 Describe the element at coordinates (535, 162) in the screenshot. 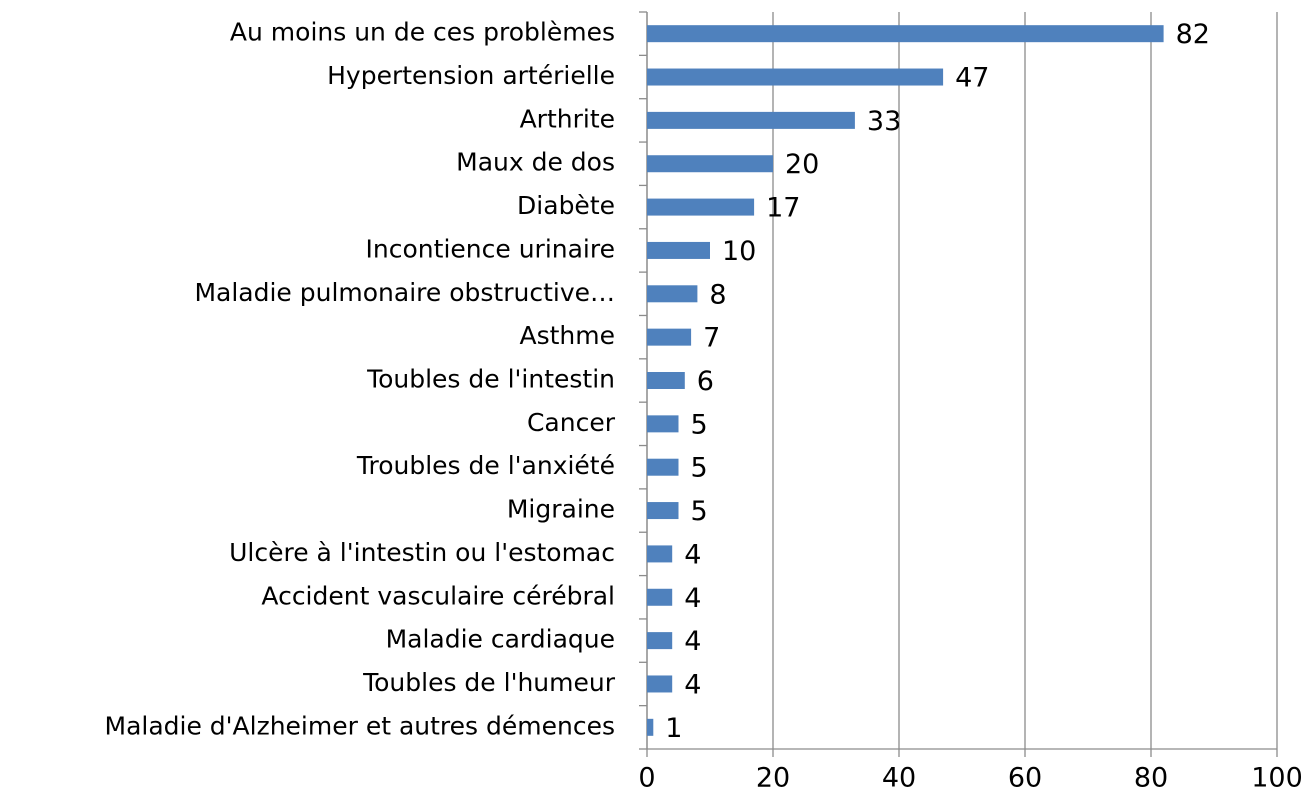

I see `y-tick-label: Maux de dos` at that location.